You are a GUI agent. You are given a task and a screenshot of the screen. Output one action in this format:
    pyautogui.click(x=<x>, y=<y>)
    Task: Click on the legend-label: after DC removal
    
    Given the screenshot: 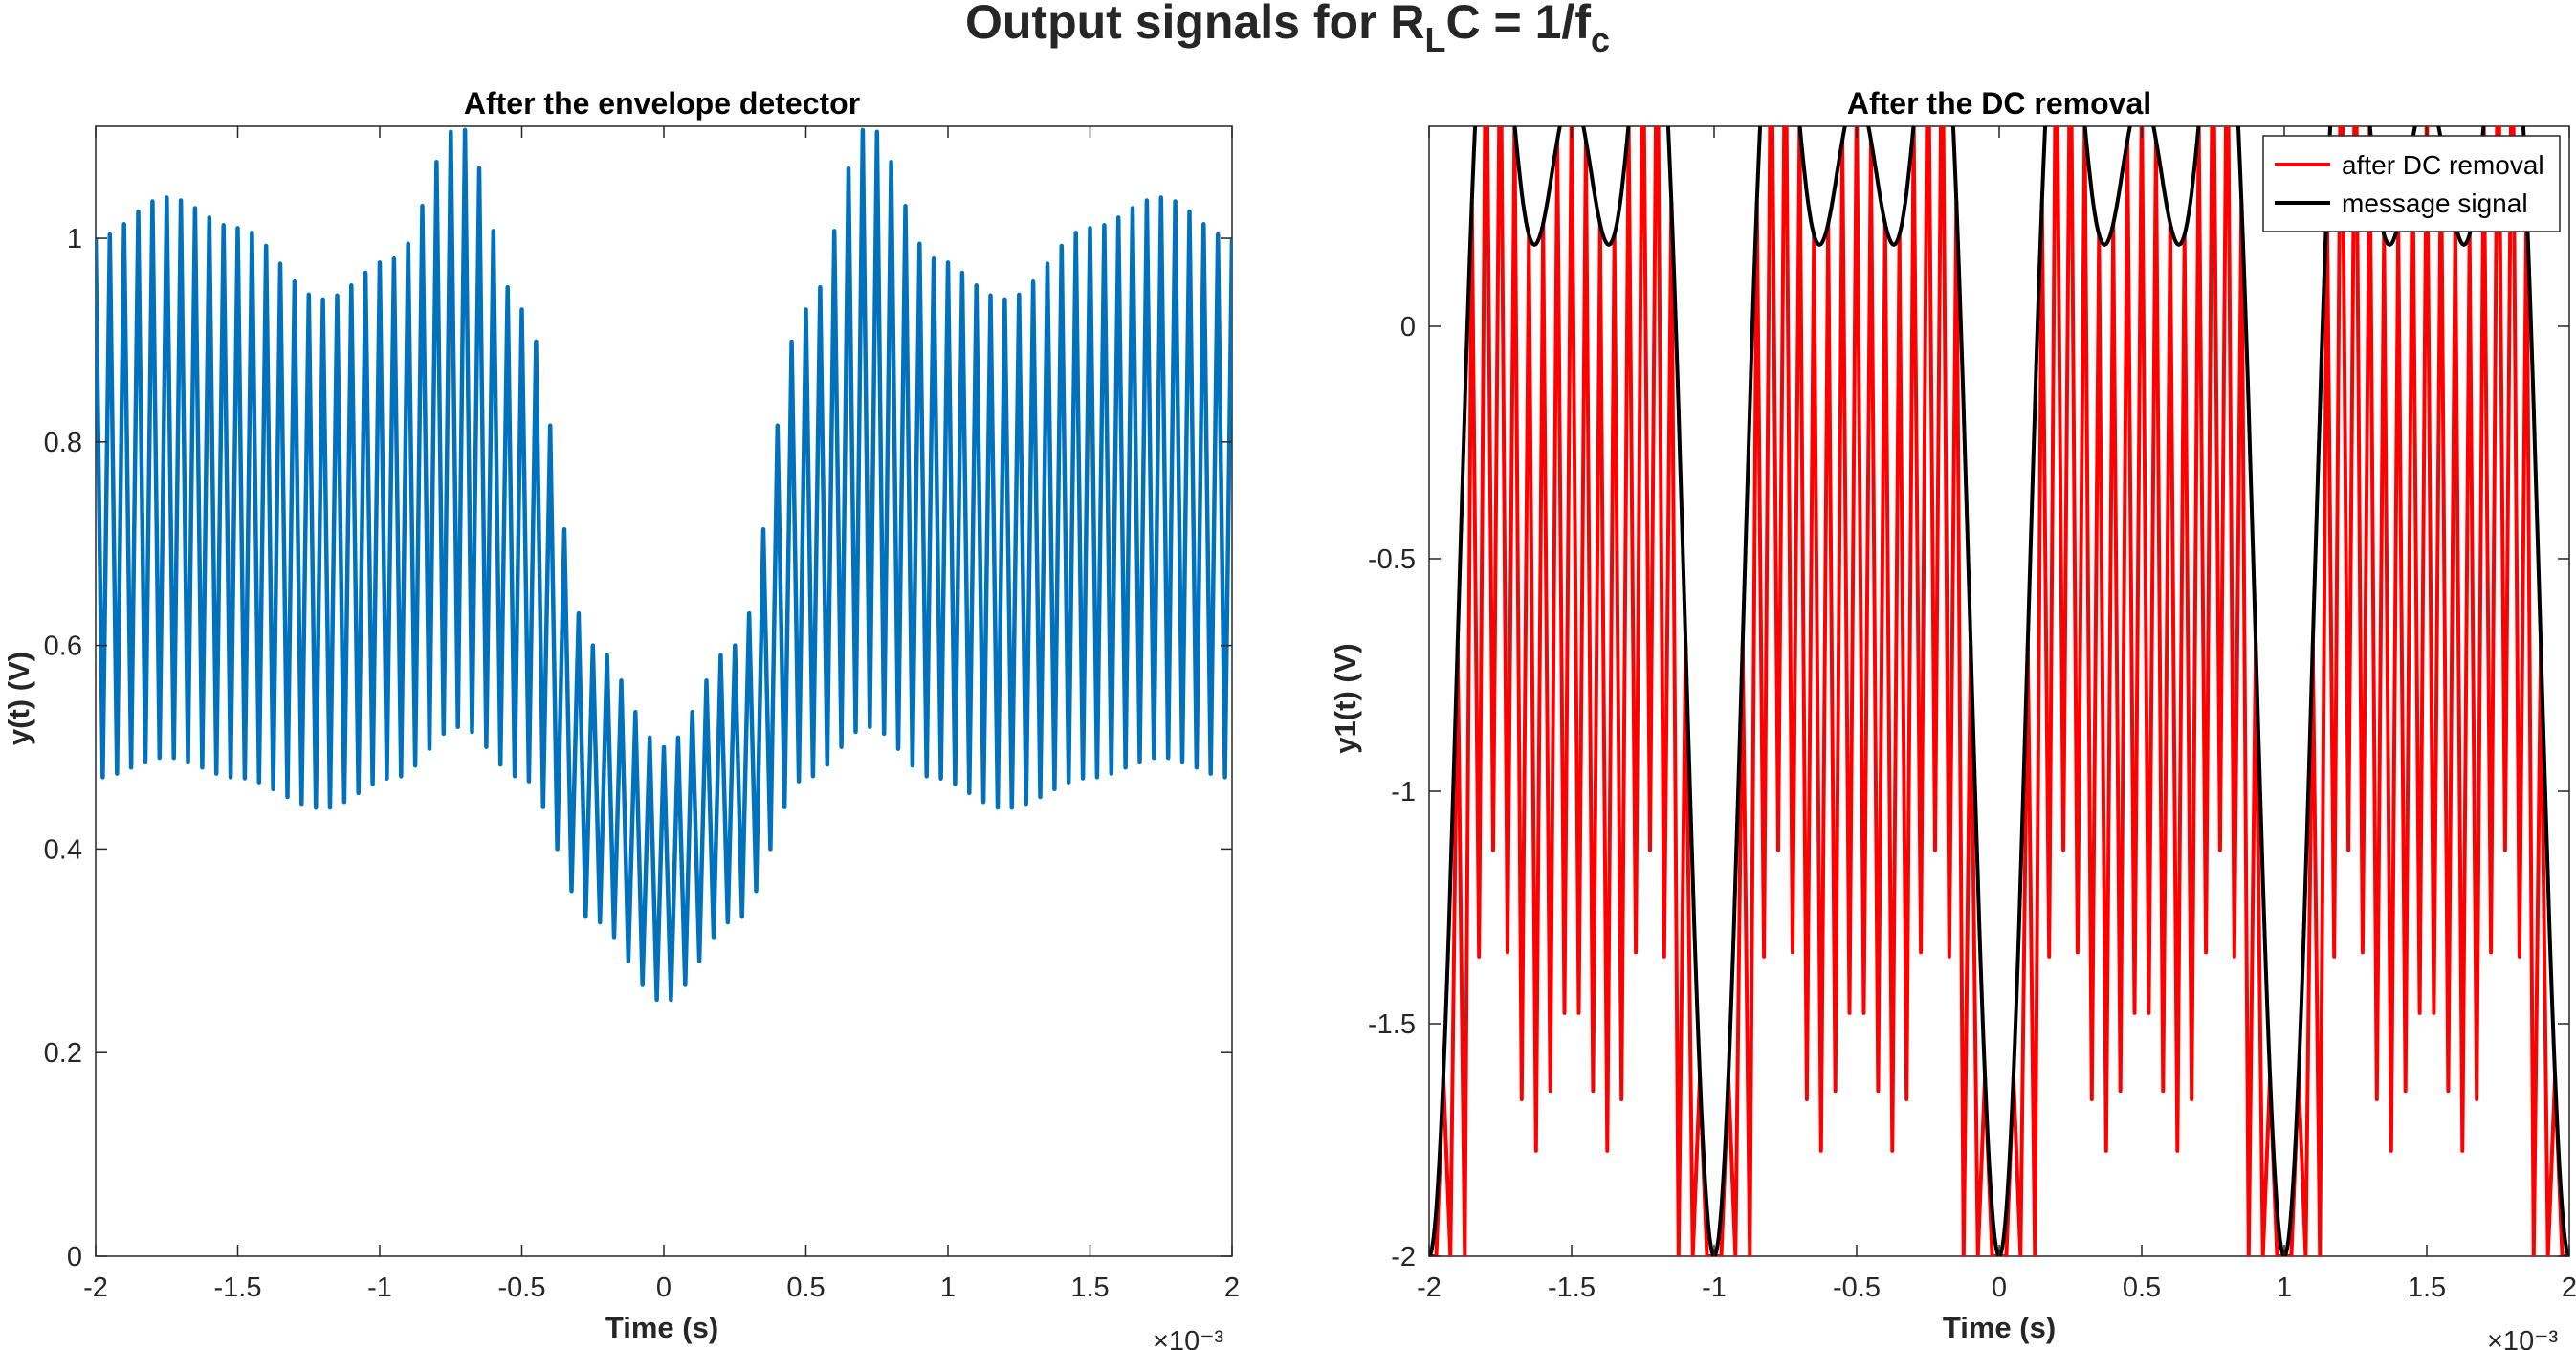 What is the action you would take?
    pyautogui.click(x=2443, y=165)
    